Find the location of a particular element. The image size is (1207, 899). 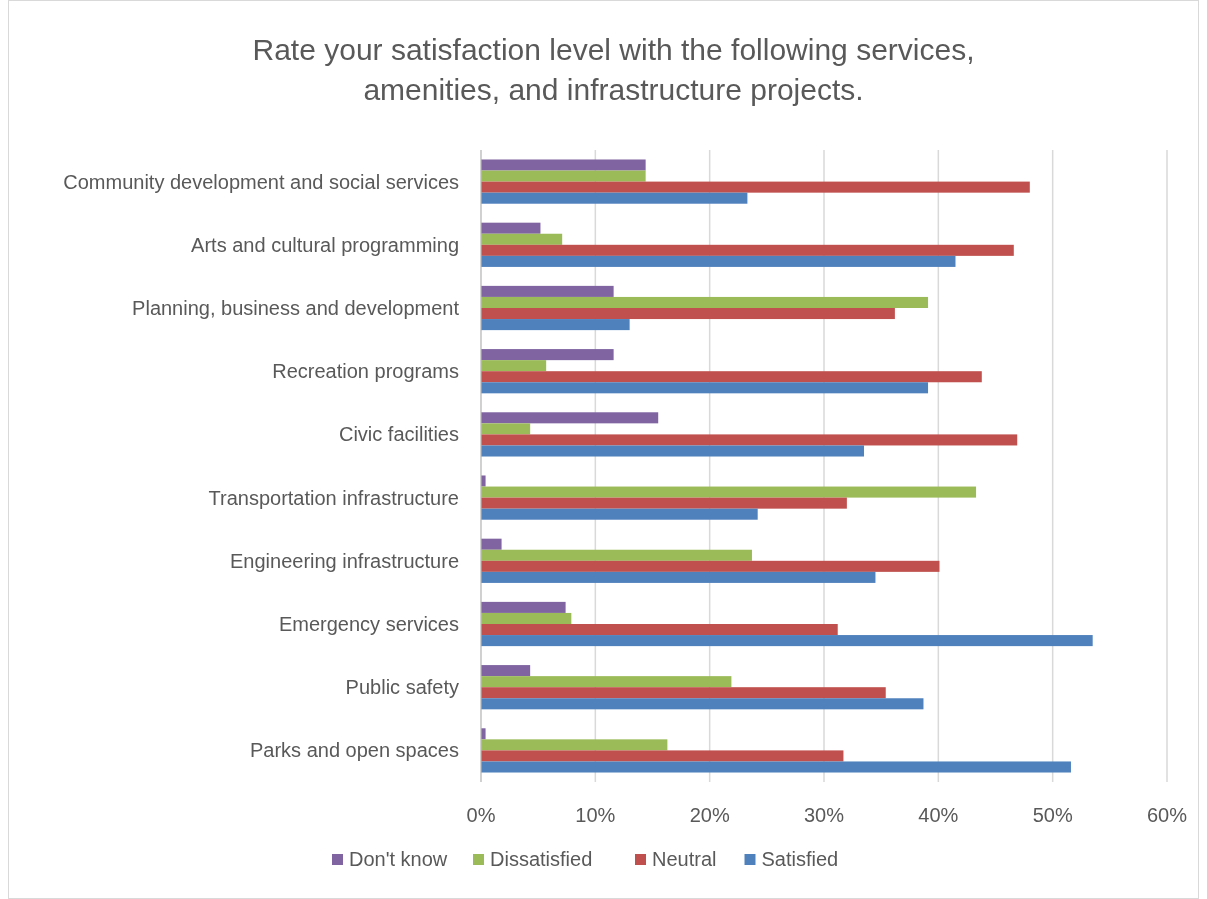

chart-title: Rate your satisfaction level with the following services, amenities, and infrastructure projects. is located at coordinates (613, 69).